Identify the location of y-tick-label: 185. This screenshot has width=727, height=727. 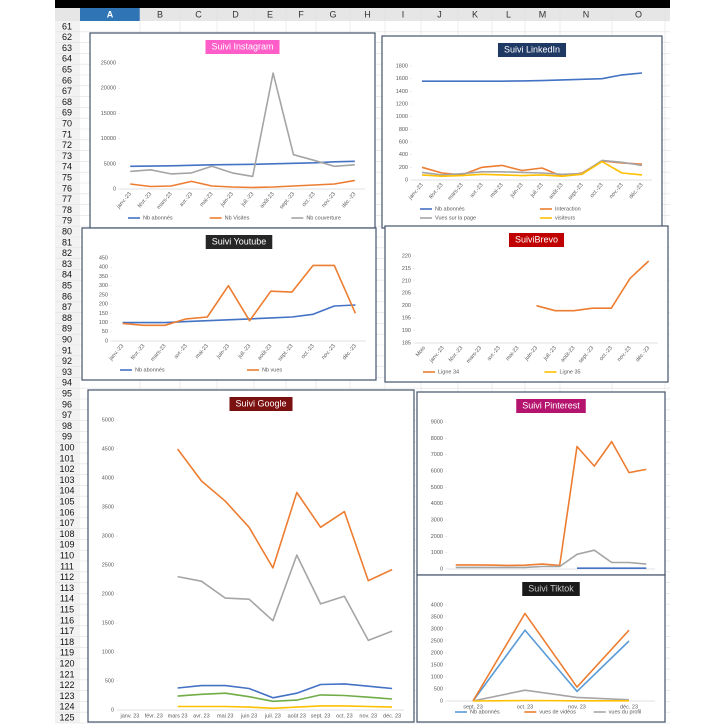
(406, 343).